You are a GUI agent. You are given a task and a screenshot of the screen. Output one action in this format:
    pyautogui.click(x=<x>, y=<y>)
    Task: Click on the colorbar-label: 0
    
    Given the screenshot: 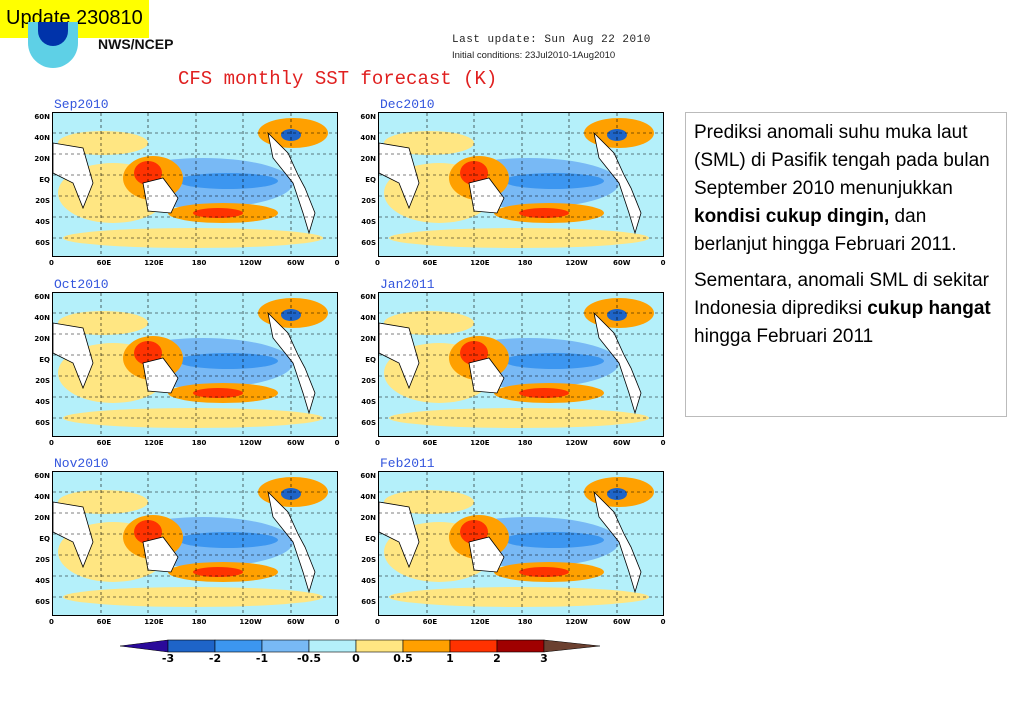 What is the action you would take?
    pyautogui.click(x=356, y=658)
    